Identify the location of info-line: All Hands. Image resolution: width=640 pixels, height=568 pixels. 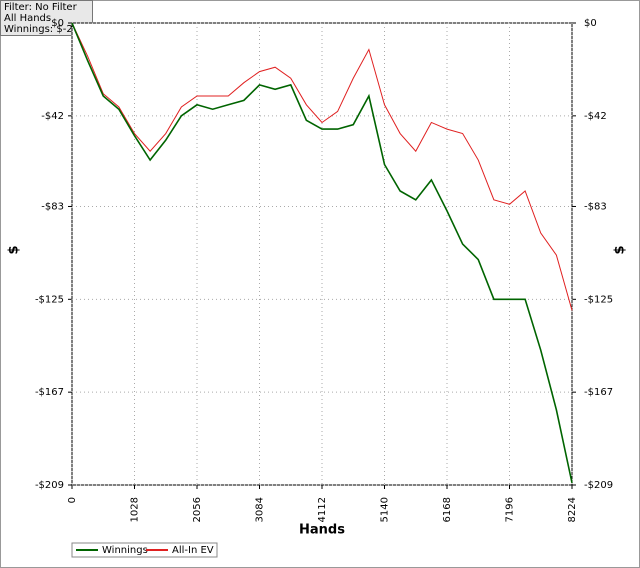
(27, 18).